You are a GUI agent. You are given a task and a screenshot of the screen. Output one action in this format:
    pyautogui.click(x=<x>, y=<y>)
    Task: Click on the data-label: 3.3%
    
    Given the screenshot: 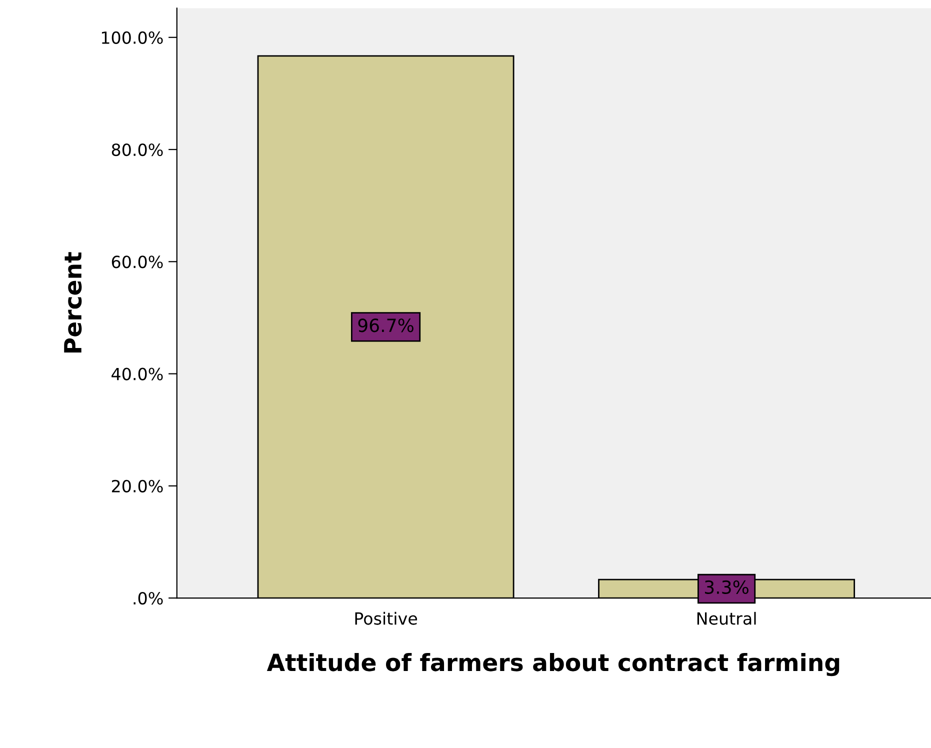 What is the action you would take?
    pyautogui.click(x=726, y=587)
    